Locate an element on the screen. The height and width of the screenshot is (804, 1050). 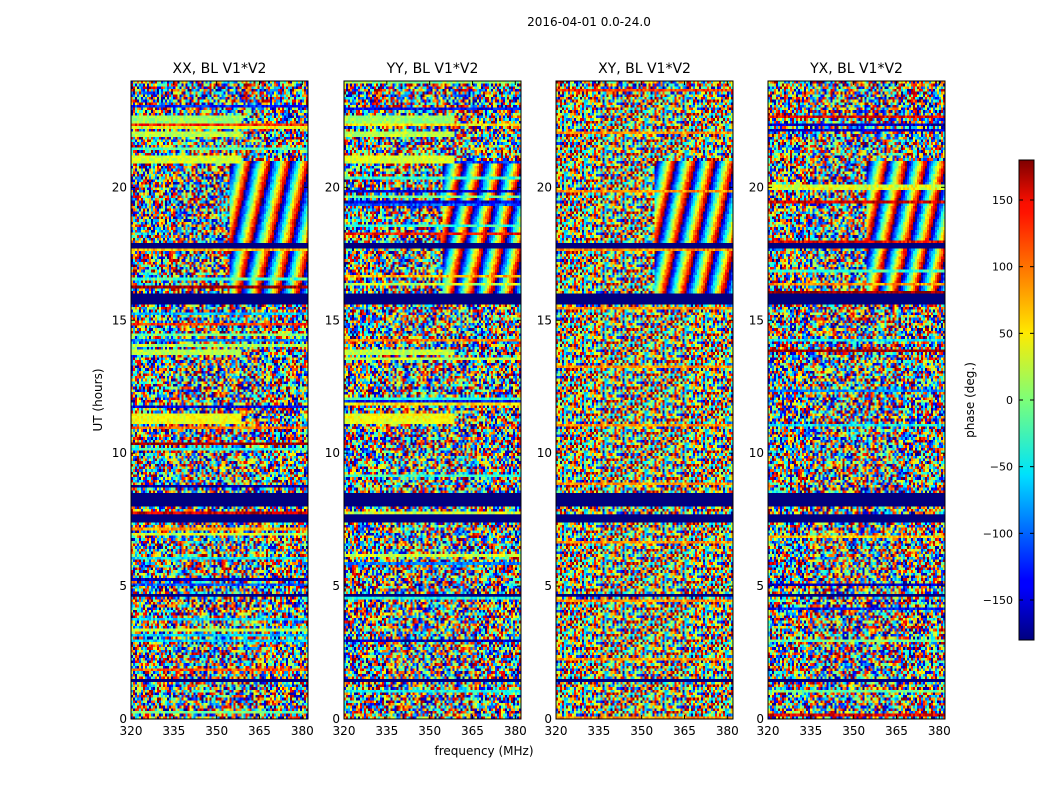
phase-heatmap-xx is located at coordinates (219, 400).